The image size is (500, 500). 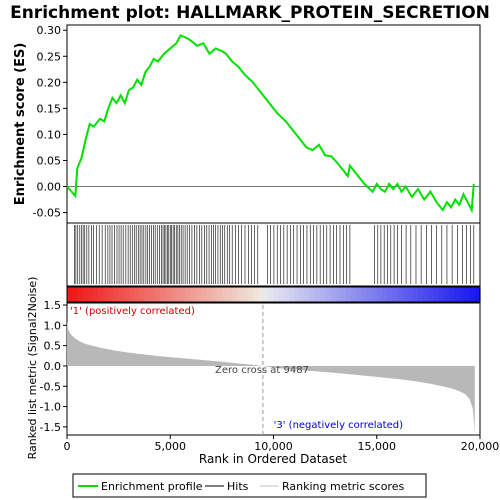 What do you see at coordinates (480, 446) in the screenshot?
I see `x-tick-label: 20,000` at bounding box center [480, 446].